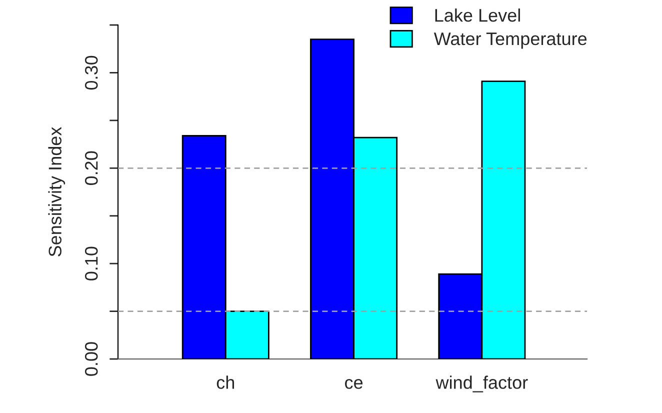 Image resolution: width=662 pixels, height=413 pixels. What do you see at coordinates (225, 382) in the screenshot?
I see `x-tick-label: ch` at bounding box center [225, 382].